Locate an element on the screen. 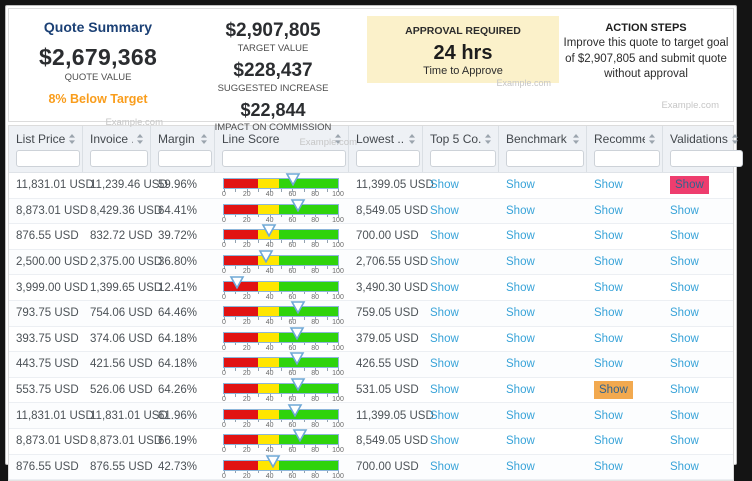 This screenshot has height=481, width=752. column-header-validations: Validations is located at coordinates (704, 149).